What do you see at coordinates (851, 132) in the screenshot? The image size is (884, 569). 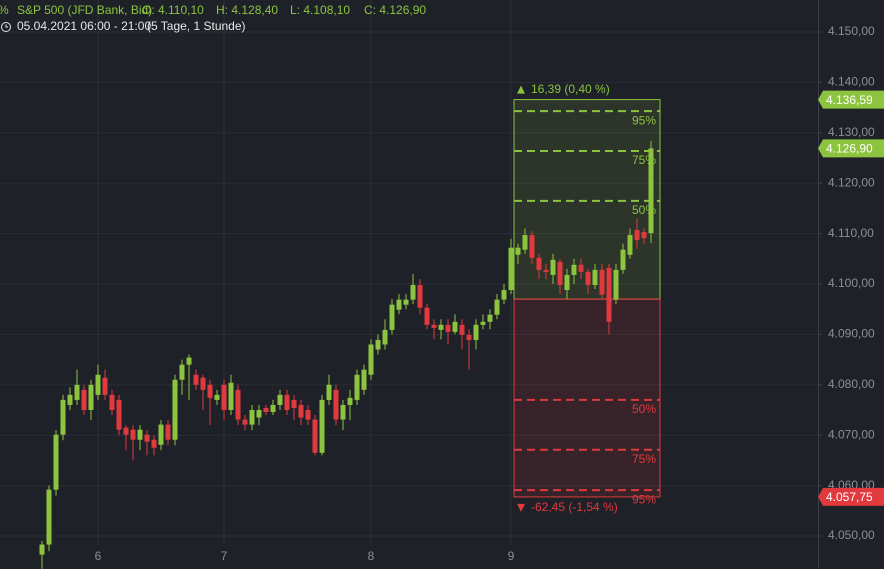 I see `y-tick-label: 4.130,00` at bounding box center [851, 132].